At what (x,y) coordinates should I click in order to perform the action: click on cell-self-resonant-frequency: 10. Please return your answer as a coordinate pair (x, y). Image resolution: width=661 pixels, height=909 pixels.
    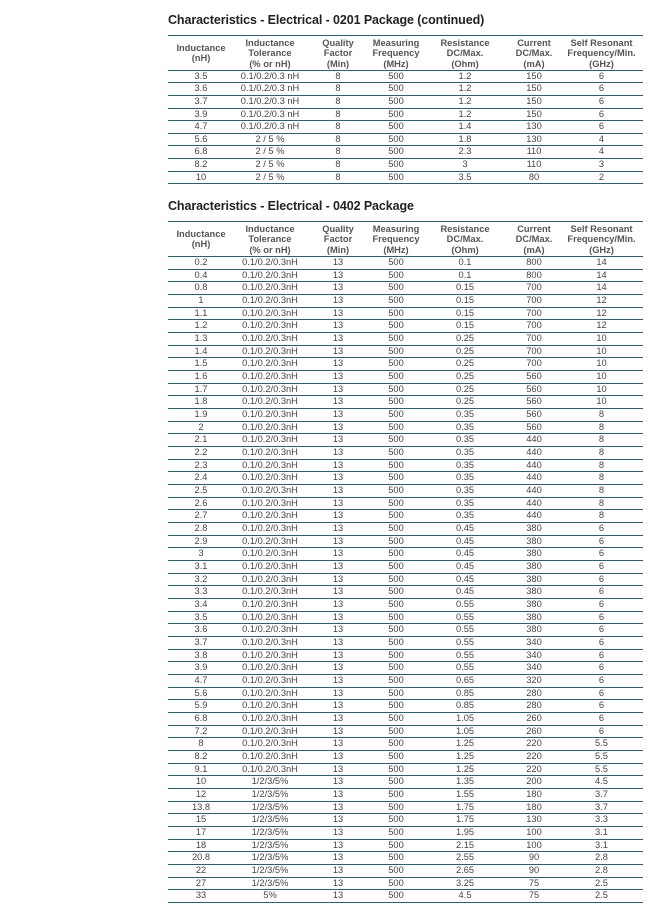
    Looking at the image, I should click on (601, 390).